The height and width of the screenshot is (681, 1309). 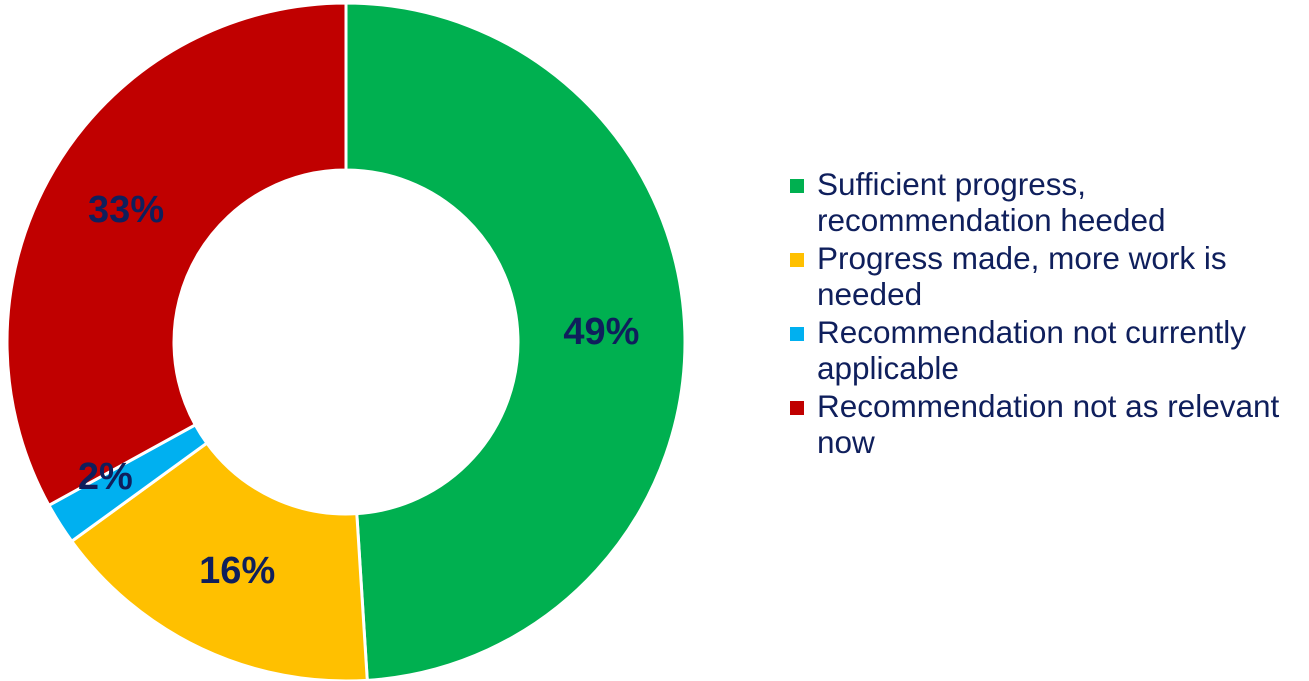 What do you see at coordinates (105, 477) in the screenshot?
I see `slice-percent-label: 2%` at bounding box center [105, 477].